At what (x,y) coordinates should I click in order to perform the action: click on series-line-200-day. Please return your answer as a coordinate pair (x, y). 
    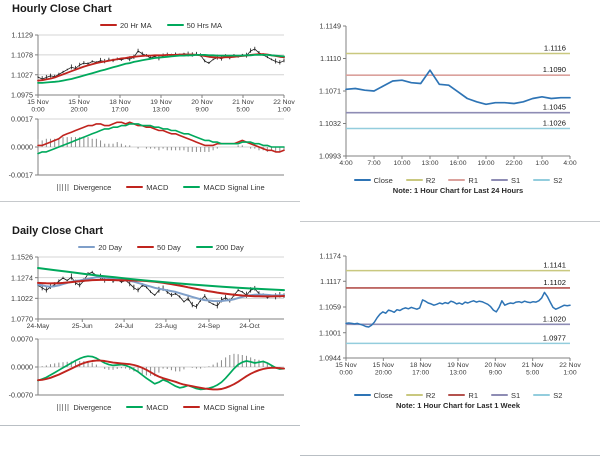
    Looking at the image, I should click on (161, 279).